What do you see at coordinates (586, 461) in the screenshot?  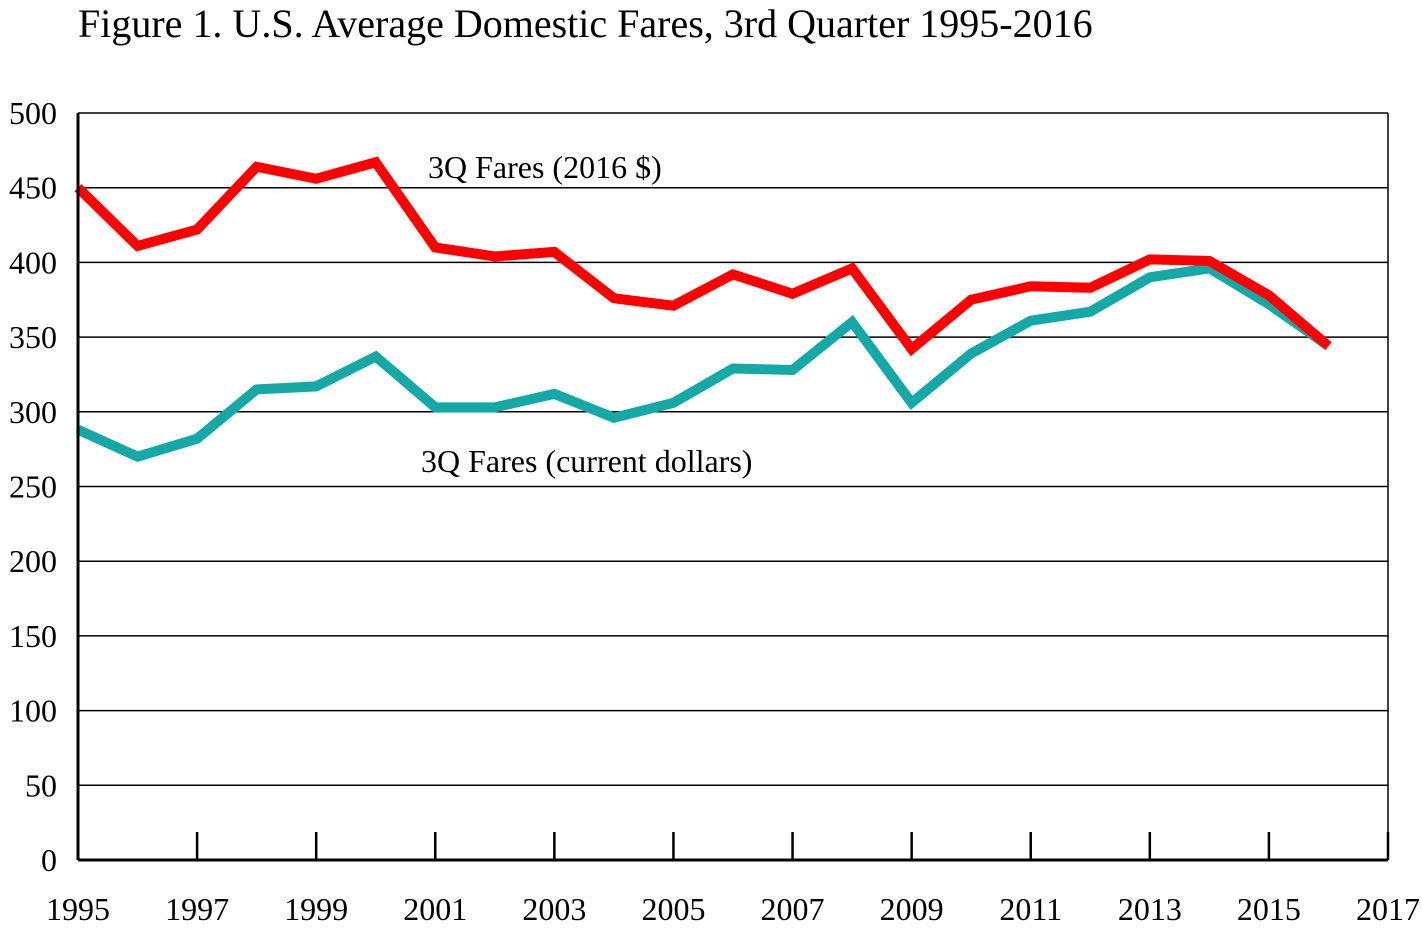 I see `series-label-current: 3Q Fares (current dollars)` at bounding box center [586, 461].